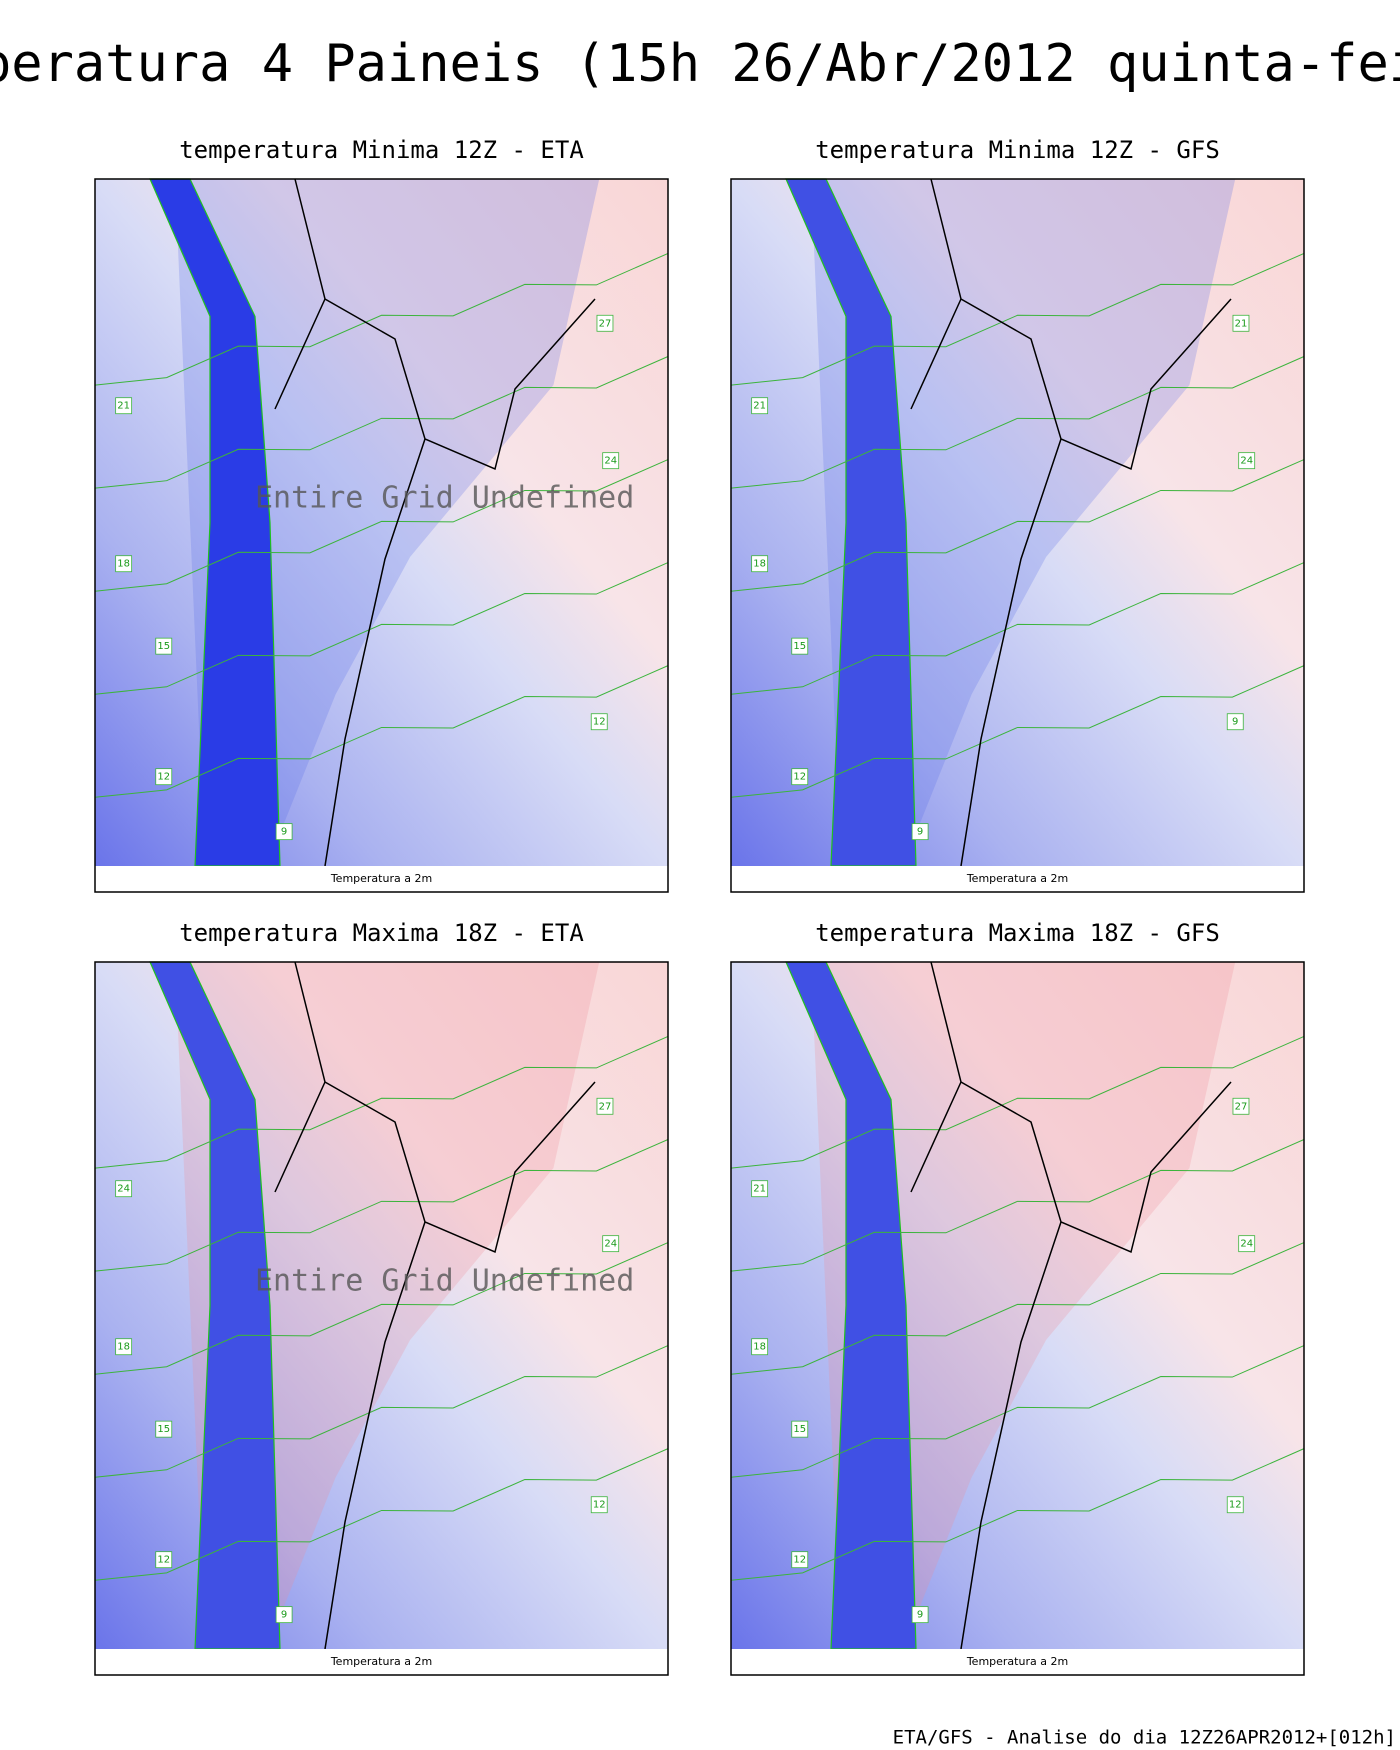  I want to click on panel-title: temperatura Maxima 18Z - ETA, so click(381, 933).